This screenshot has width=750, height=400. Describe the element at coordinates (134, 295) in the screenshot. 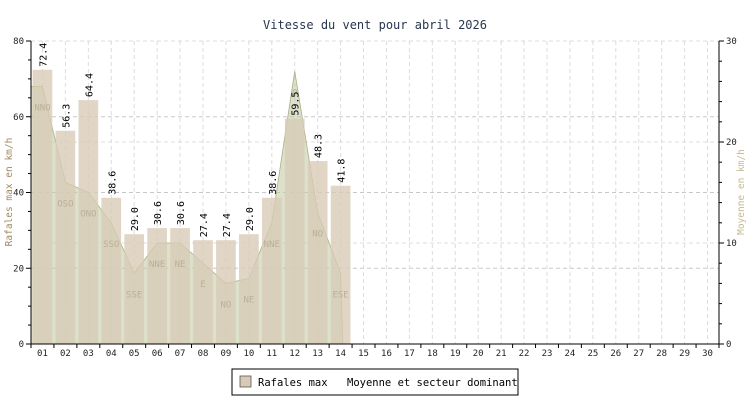

I see `direction-label: SSE` at that location.